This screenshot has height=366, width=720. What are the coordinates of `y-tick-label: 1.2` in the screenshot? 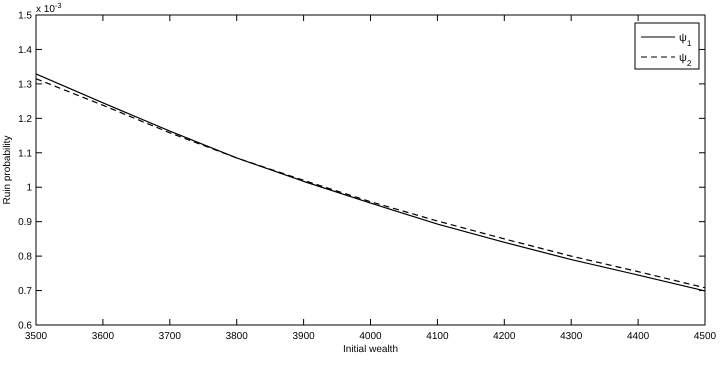 It's located at (25, 119).